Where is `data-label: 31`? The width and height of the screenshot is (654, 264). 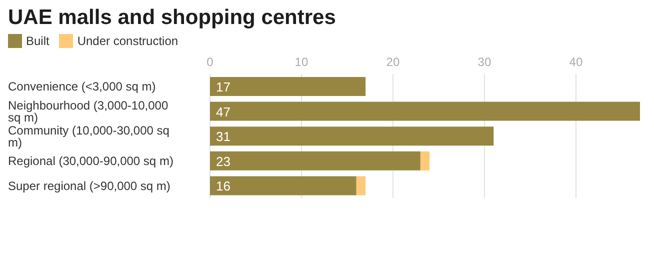
data-label: 31 is located at coordinates (223, 136).